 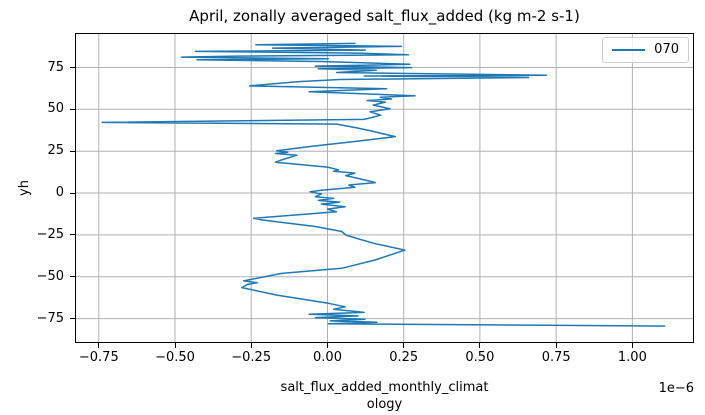 I want to click on y-tick-label: −75, so click(x=50, y=318).